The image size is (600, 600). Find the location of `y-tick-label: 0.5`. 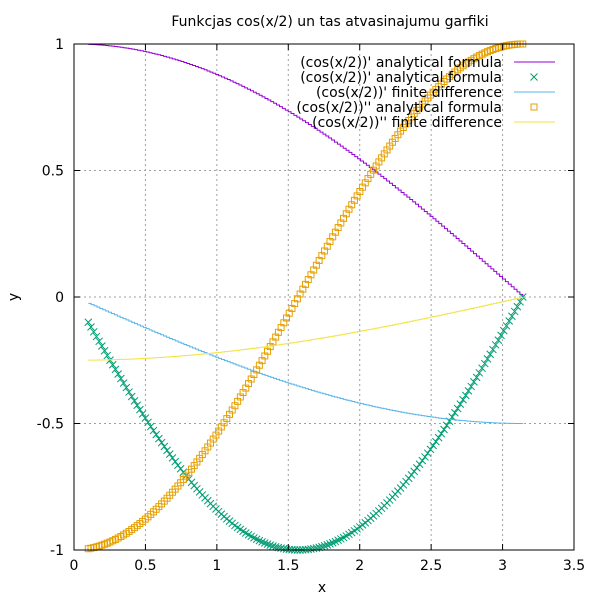

y-tick-label: 0.5 is located at coordinates (53, 172).